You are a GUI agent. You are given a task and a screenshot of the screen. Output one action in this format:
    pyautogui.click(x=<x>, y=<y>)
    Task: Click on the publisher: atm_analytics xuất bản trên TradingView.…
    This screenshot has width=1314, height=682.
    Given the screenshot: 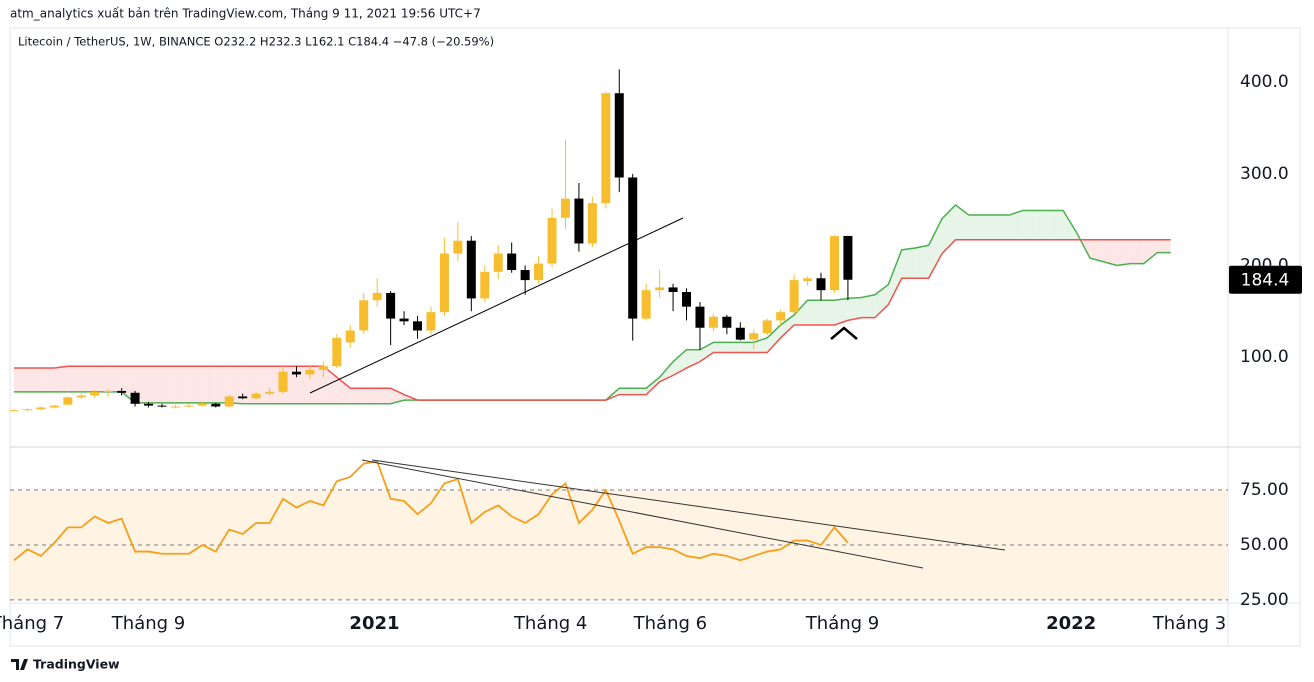 What is the action you would take?
    pyautogui.click(x=245, y=14)
    